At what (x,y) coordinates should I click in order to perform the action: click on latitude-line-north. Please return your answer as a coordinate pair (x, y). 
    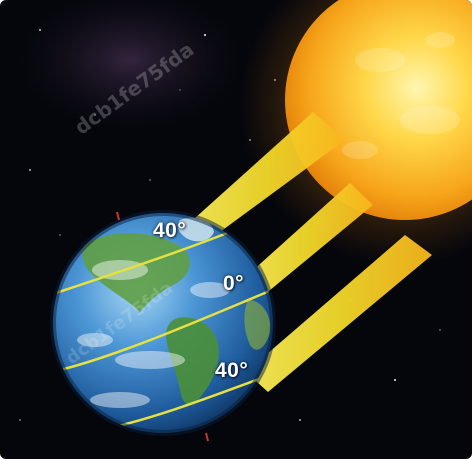
    Looking at the image, I should click on (147, 261).